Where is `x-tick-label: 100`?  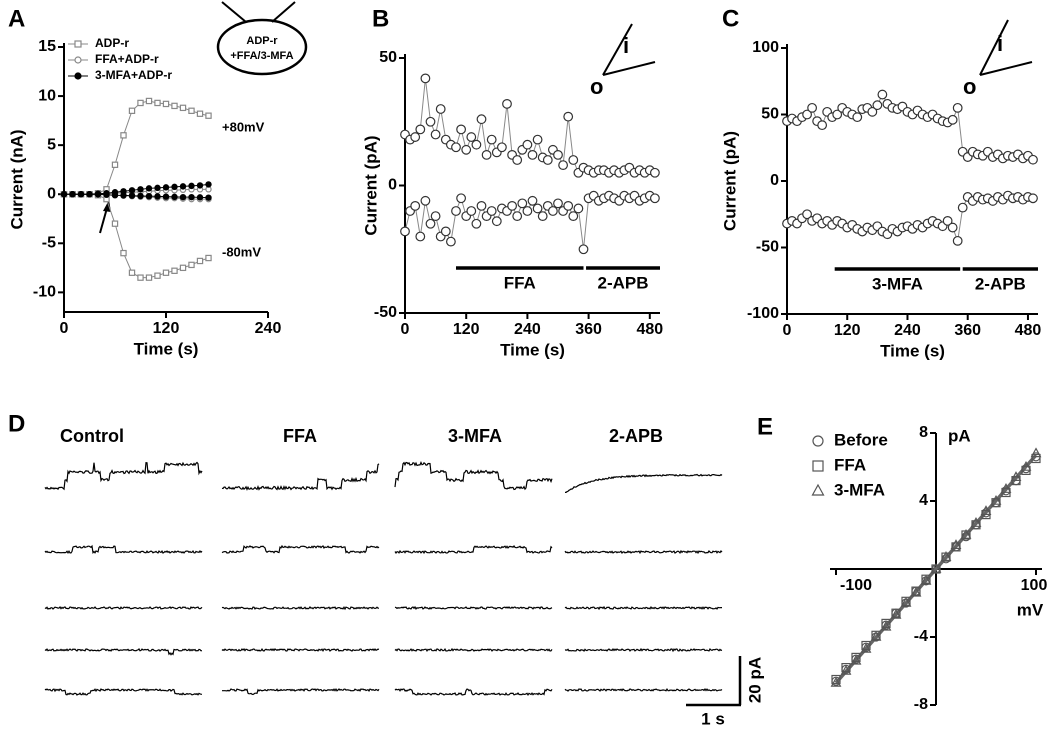
x-tick-label: 100 is located at coordinates (1034, 585).